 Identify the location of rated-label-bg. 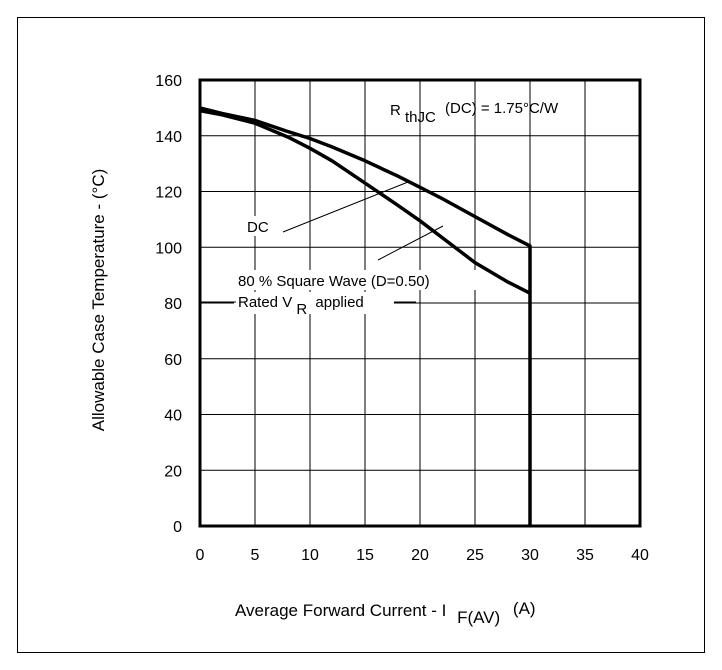
(314, 303).